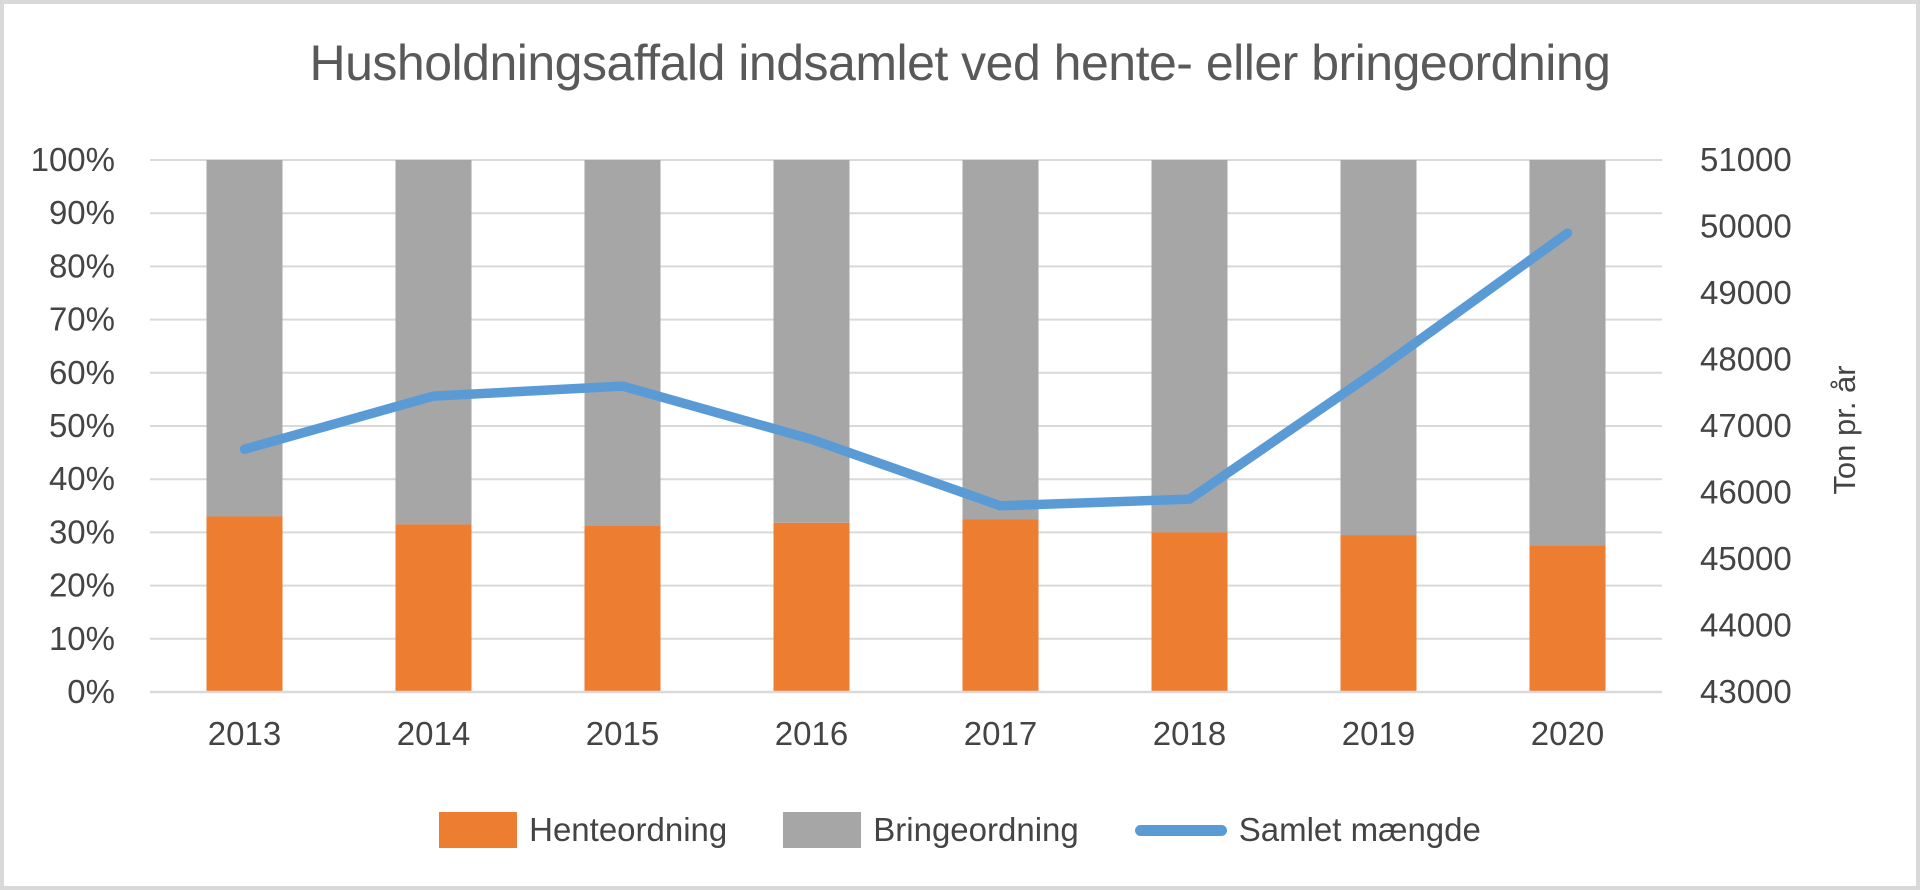  I want to click on legend-label-samlet-maengde: Samlet mængde, so click(1359, 829).